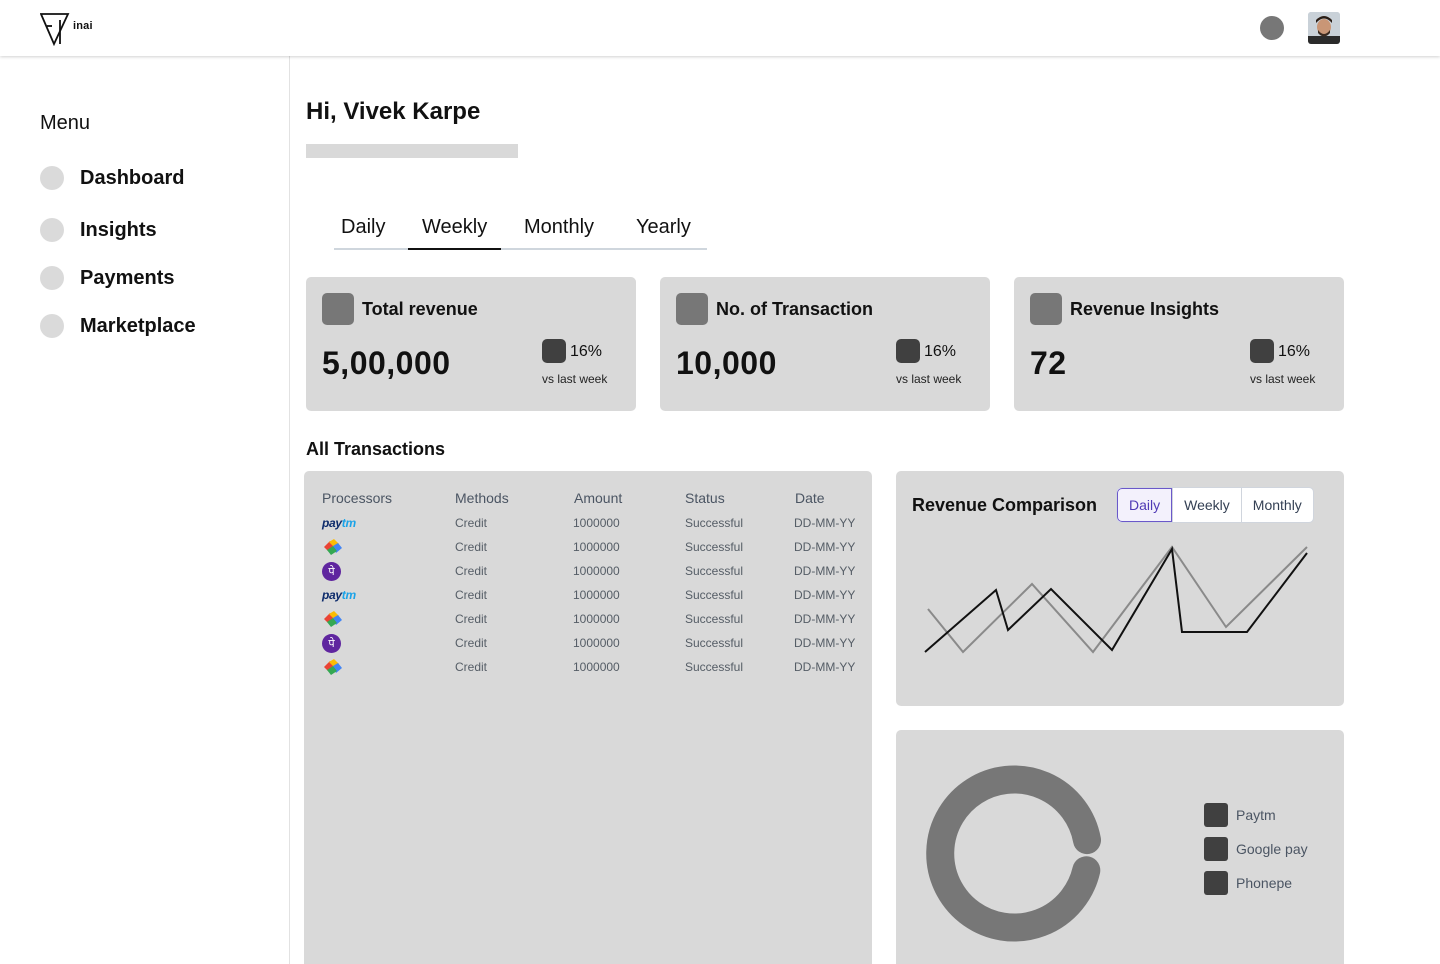  I want to click on inai-logo-icon, so click(70, 29).